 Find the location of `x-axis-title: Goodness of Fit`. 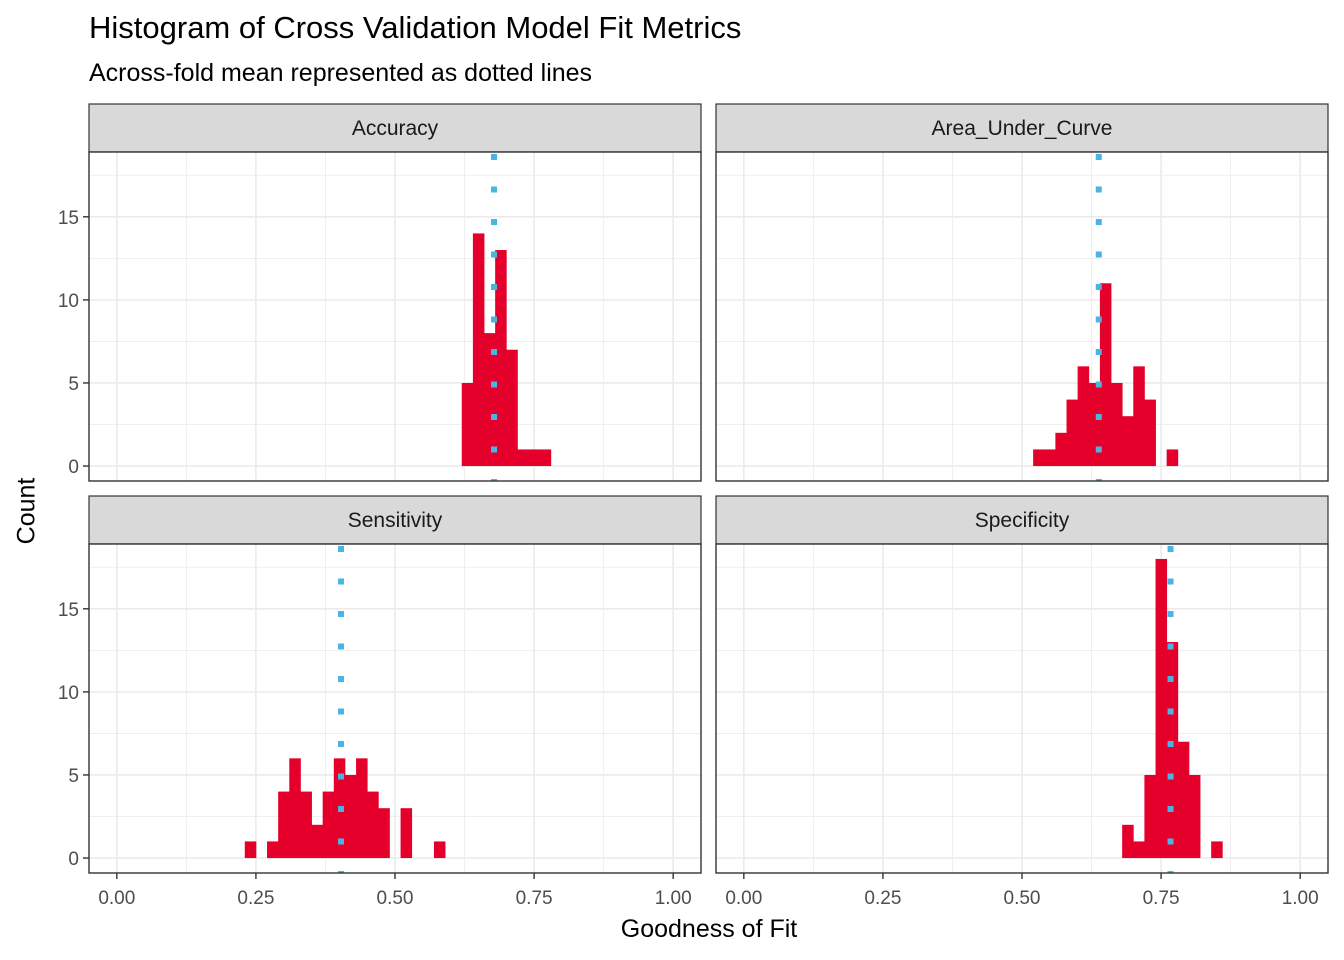

x-axis-title: Goodness of Fit is located at coordinates (709, 929).